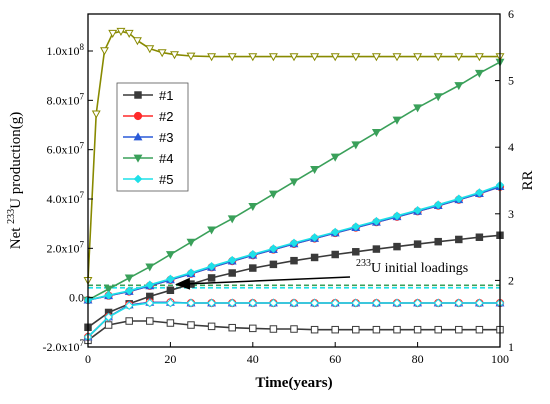 The width and height of the screenshot is (550, 404). Describe the element at coordinates (418, 359) in the screenshot. I see `x-tick-label-4: 80` at that location.